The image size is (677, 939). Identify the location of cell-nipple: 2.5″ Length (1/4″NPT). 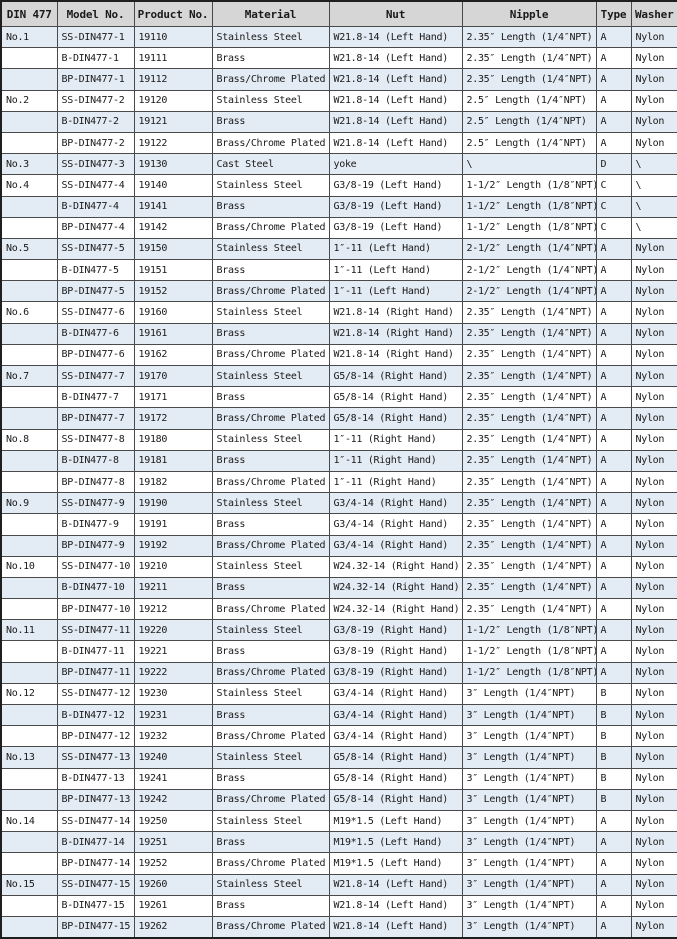
(529, 143).